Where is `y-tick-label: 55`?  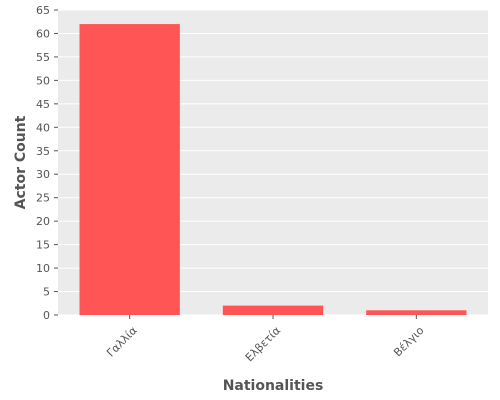
y-tick-label: 55 is located at coordinates (43, 57).